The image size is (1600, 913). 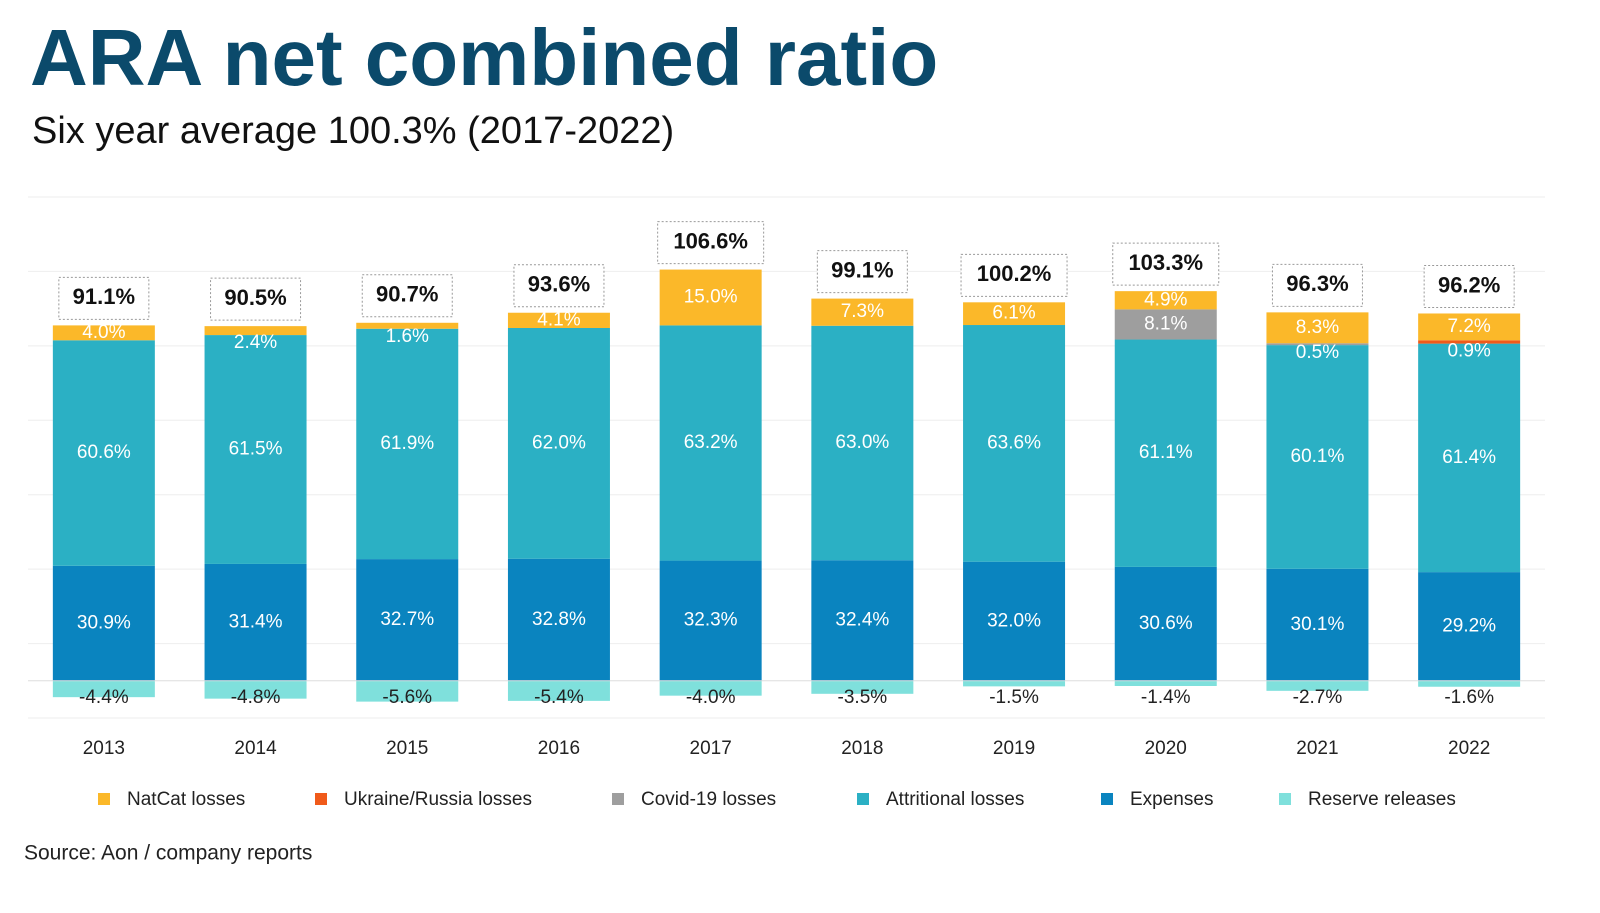 I want to click on data-label: 63.6%, so click(x=1014, y=442).